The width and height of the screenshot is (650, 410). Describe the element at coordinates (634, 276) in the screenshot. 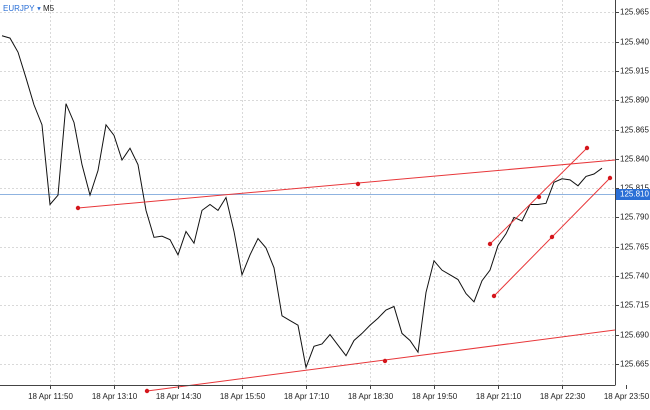

I see `y-tick-label: 125.740` at that location.